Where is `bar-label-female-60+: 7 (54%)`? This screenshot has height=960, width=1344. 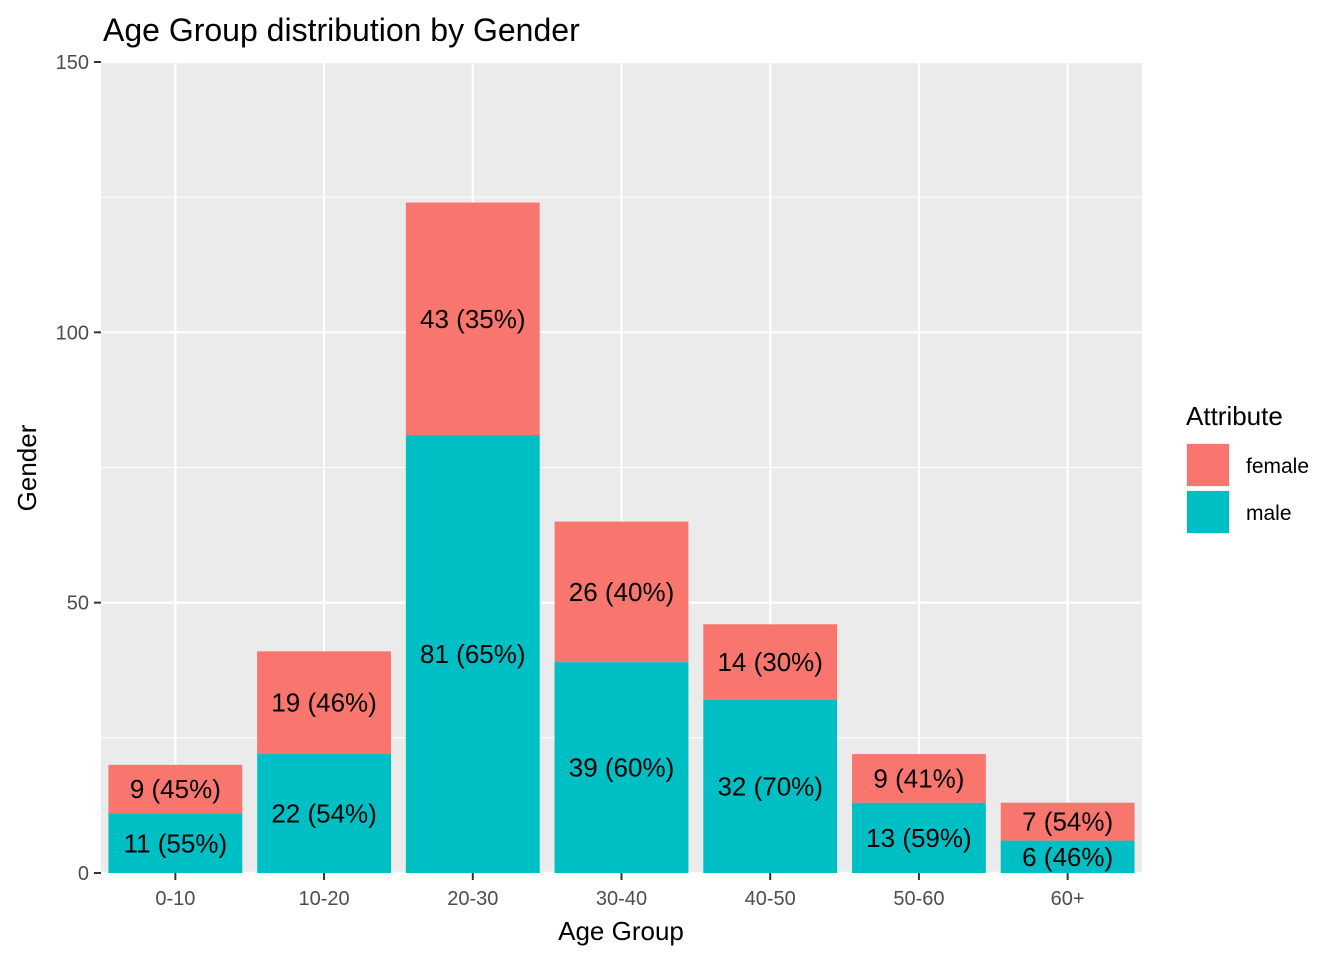
bar-label-female-60+: 7 (54%) is located at coordinates (1067, 822).